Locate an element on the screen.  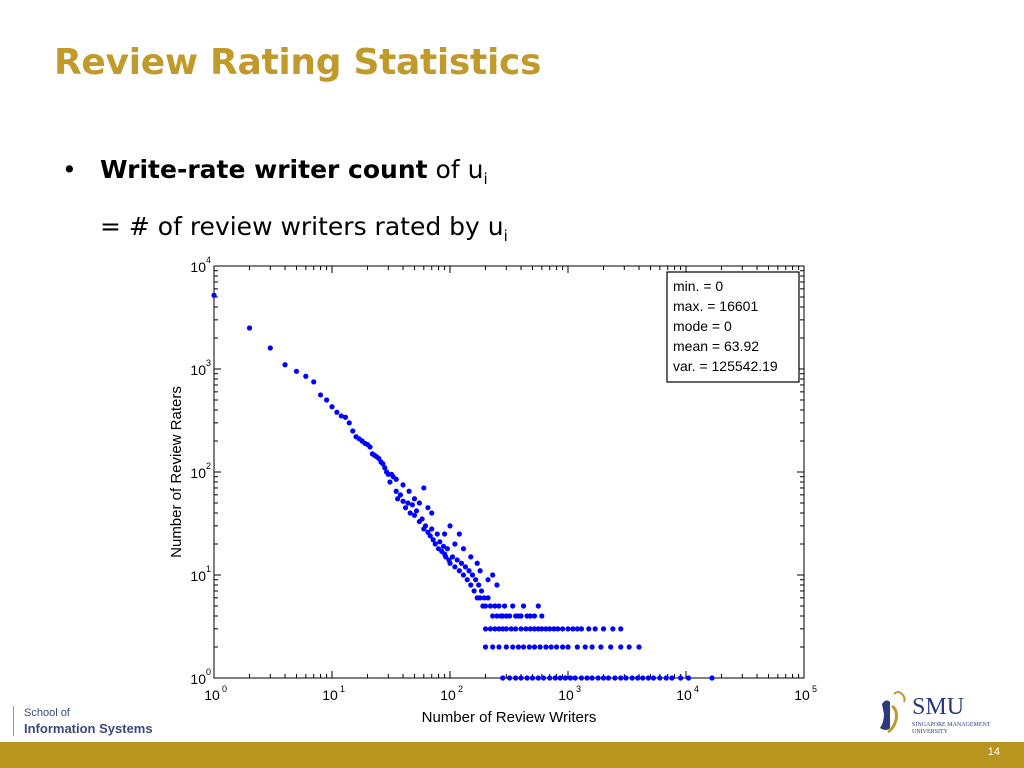
school-logo: School of Information Systems is located at coordinates (83, 721).